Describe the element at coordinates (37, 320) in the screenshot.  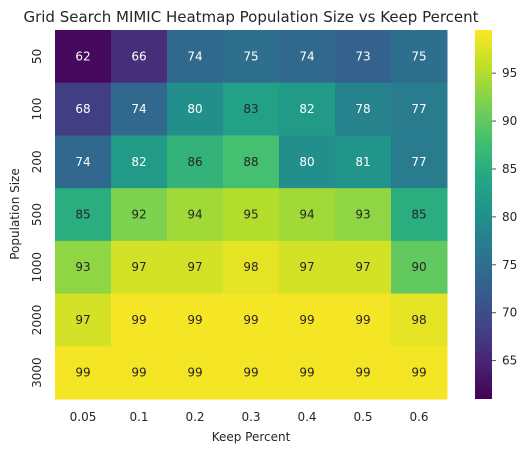
I see `y-tick-label: 2000` at that location.